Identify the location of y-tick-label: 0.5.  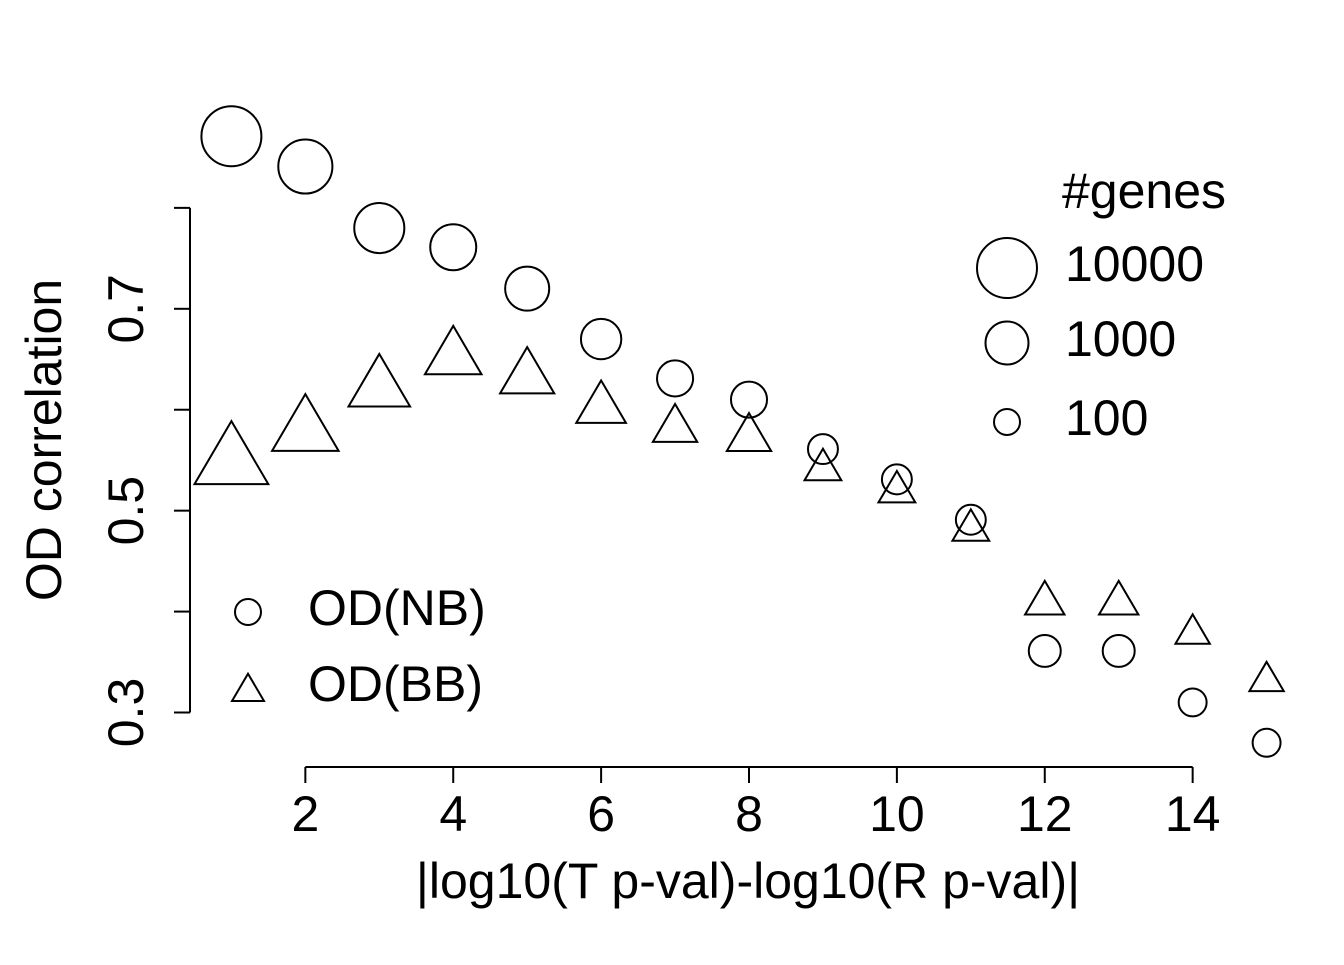
(126, 511).